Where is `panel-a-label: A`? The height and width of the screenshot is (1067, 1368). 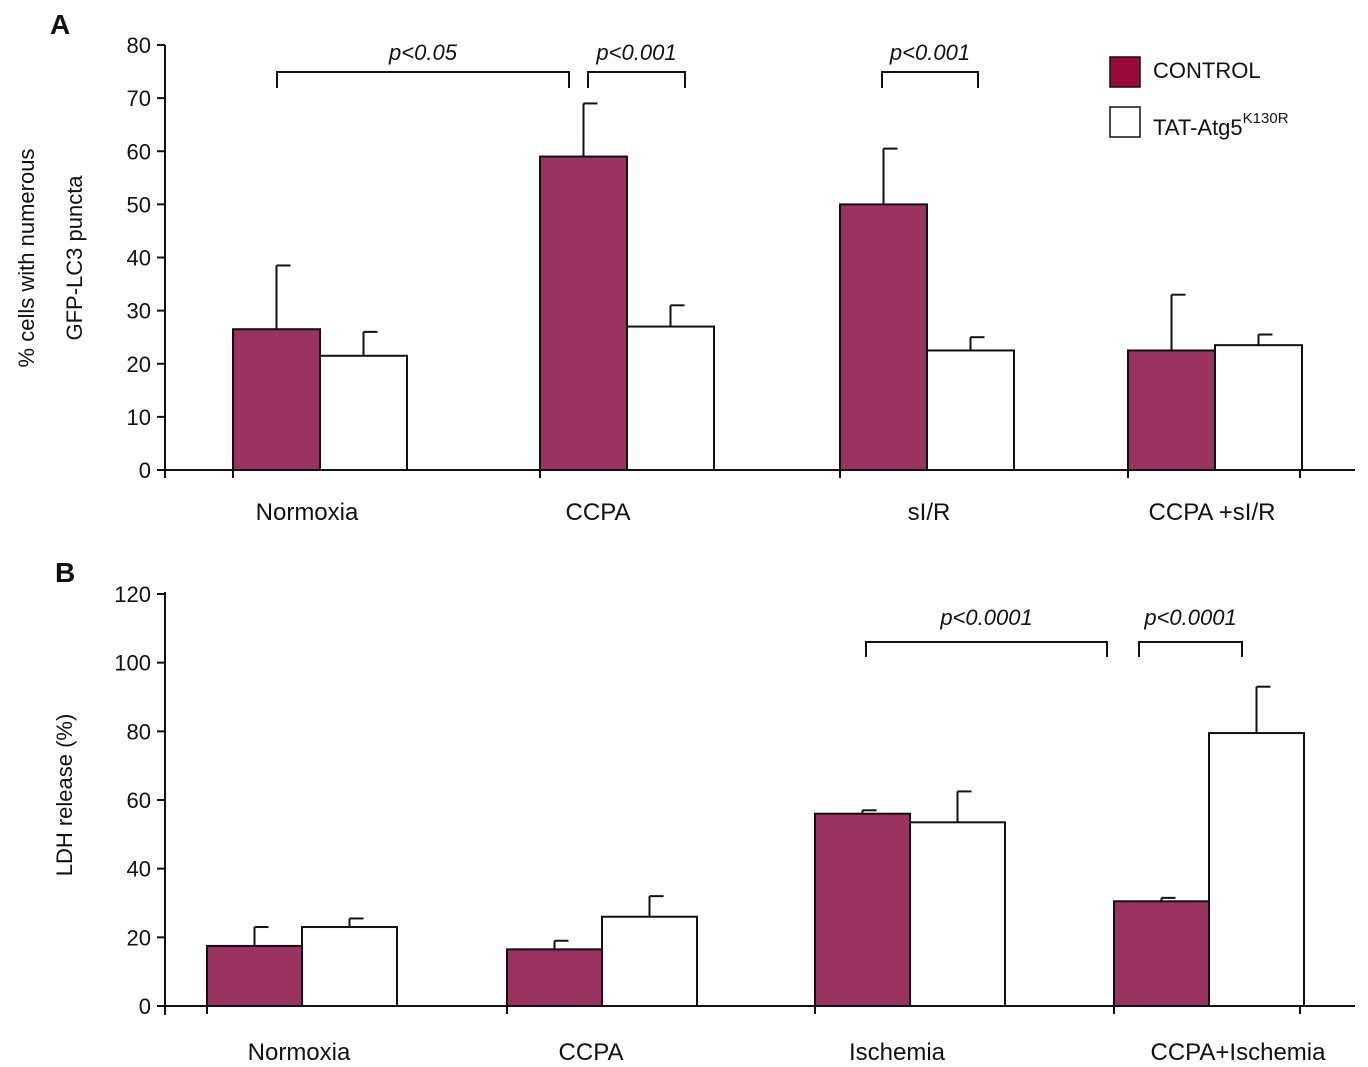 panel-a-label: A is located at coordinates (60, 24).